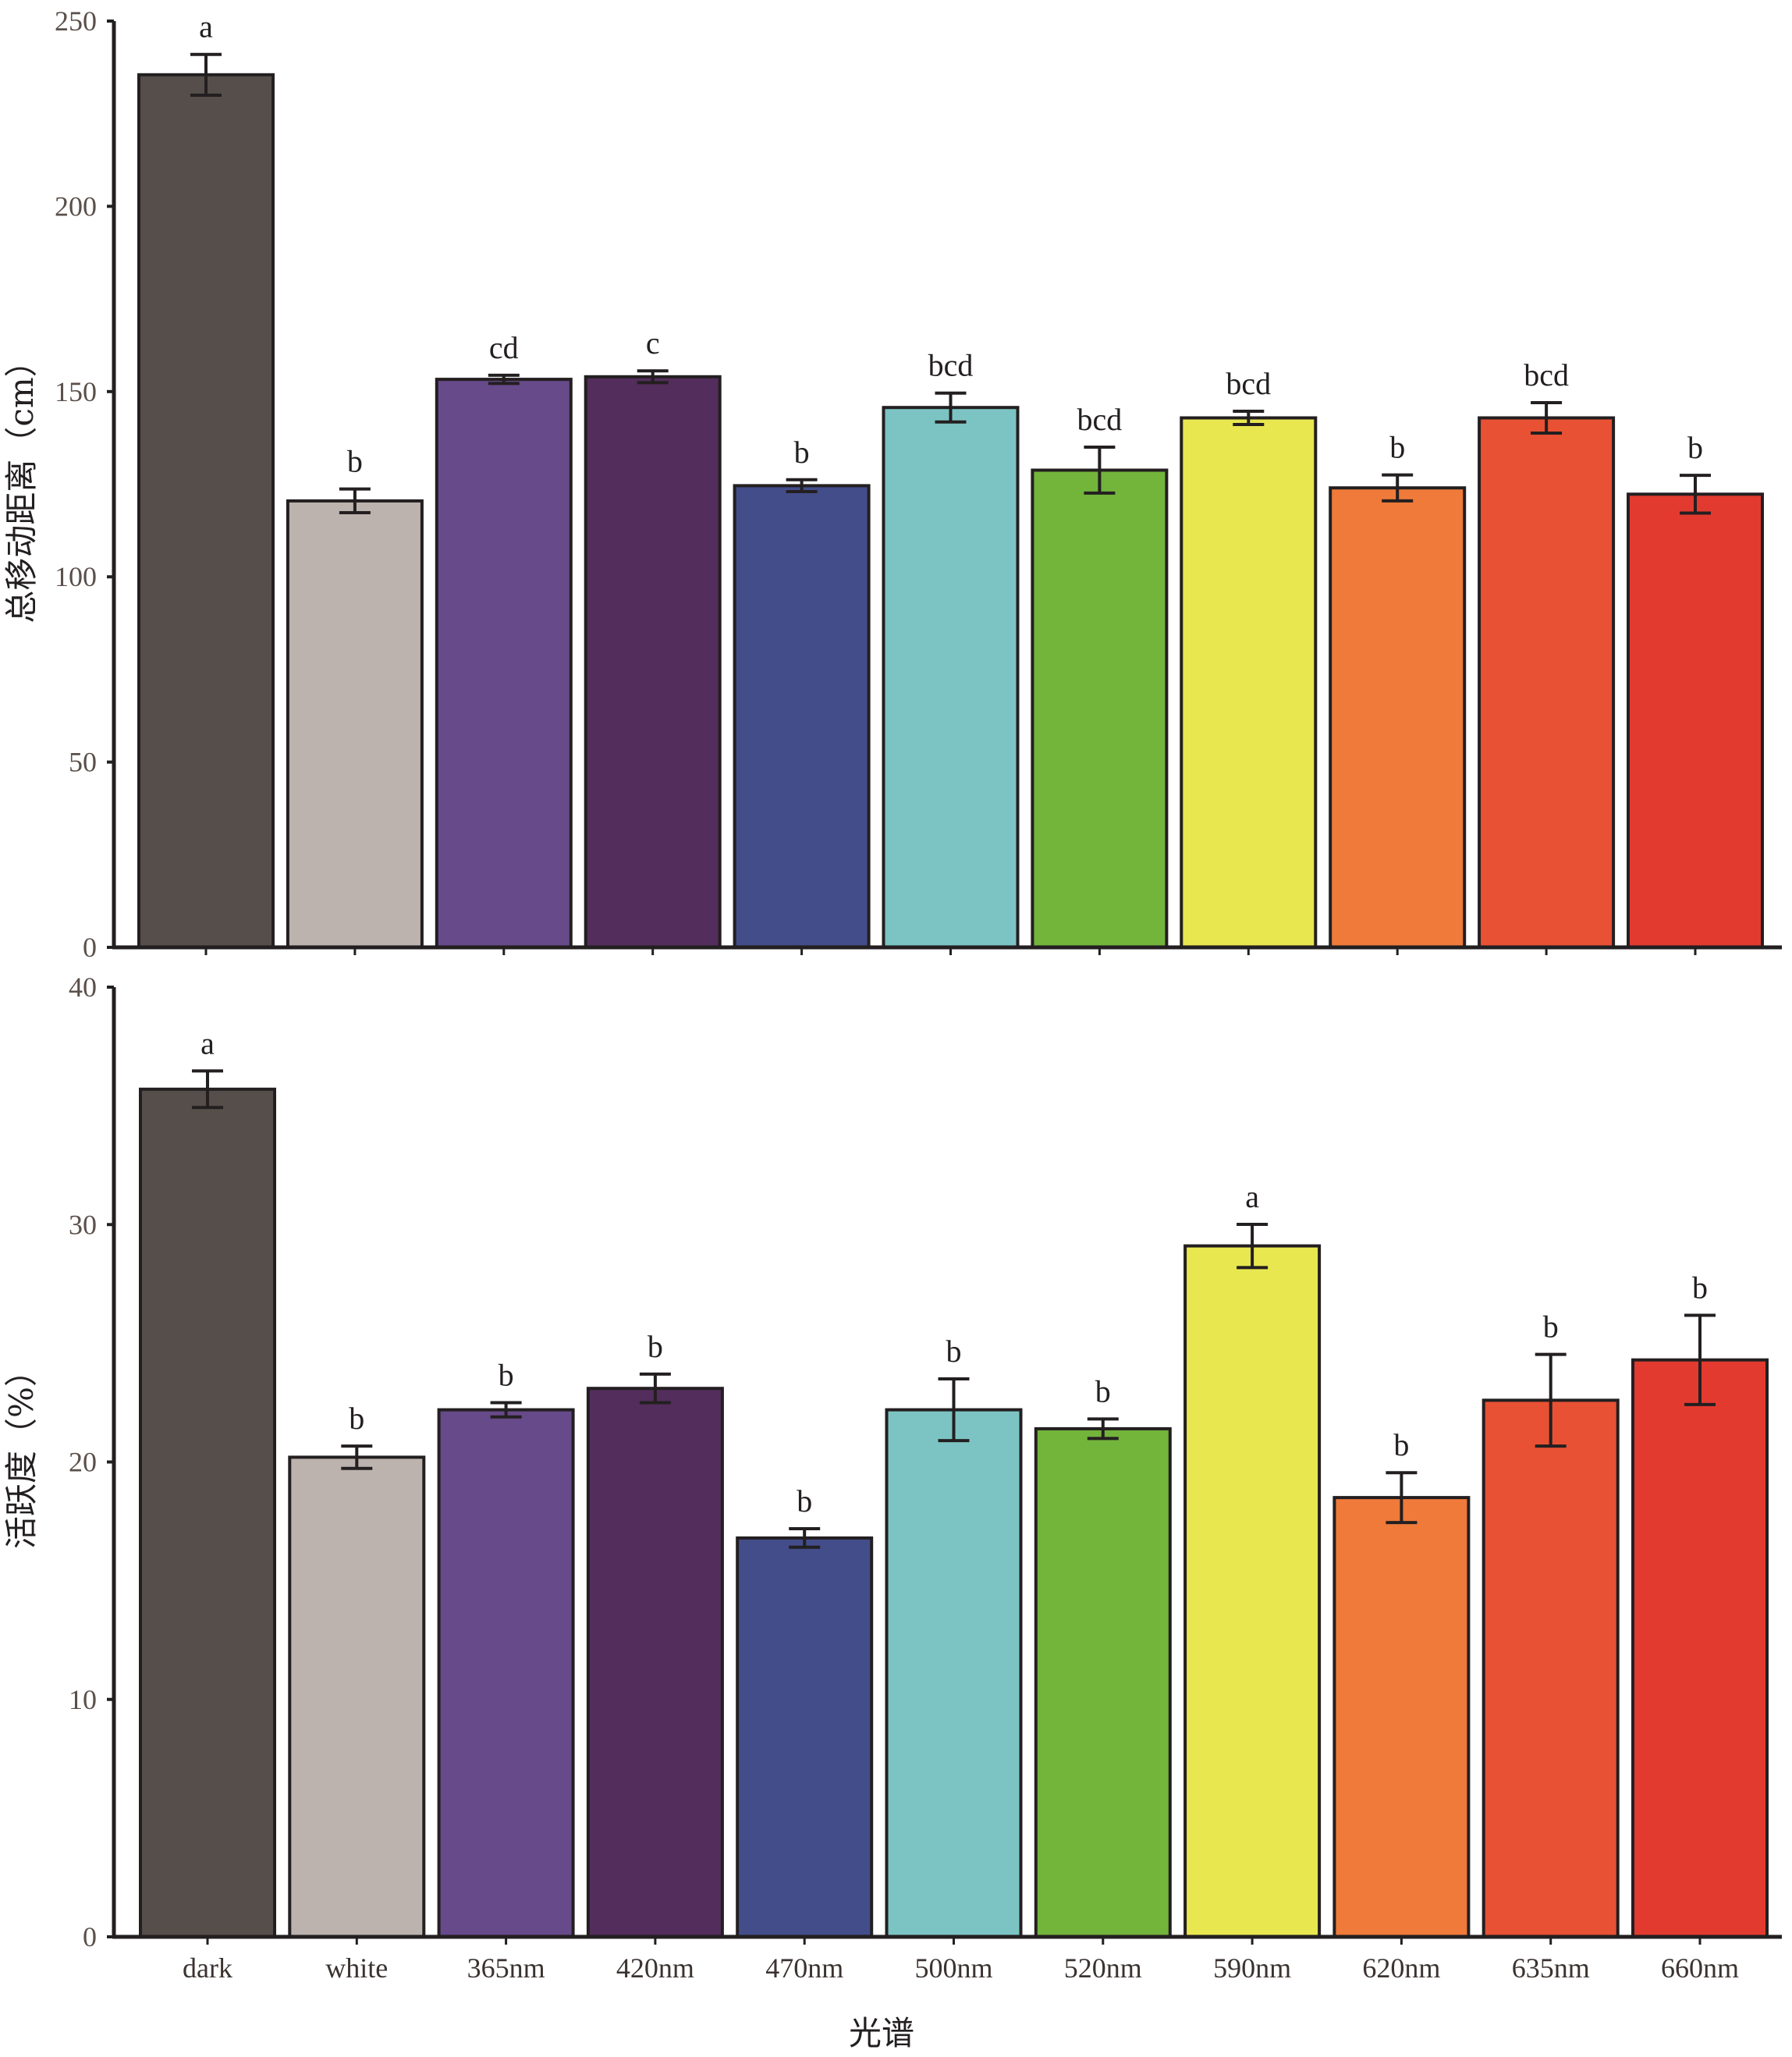  What do you see at coordinates (1401, 1968) in the screenshot?
I see `x-tick-label: 620nm` at bounding box center [1401, 1968].